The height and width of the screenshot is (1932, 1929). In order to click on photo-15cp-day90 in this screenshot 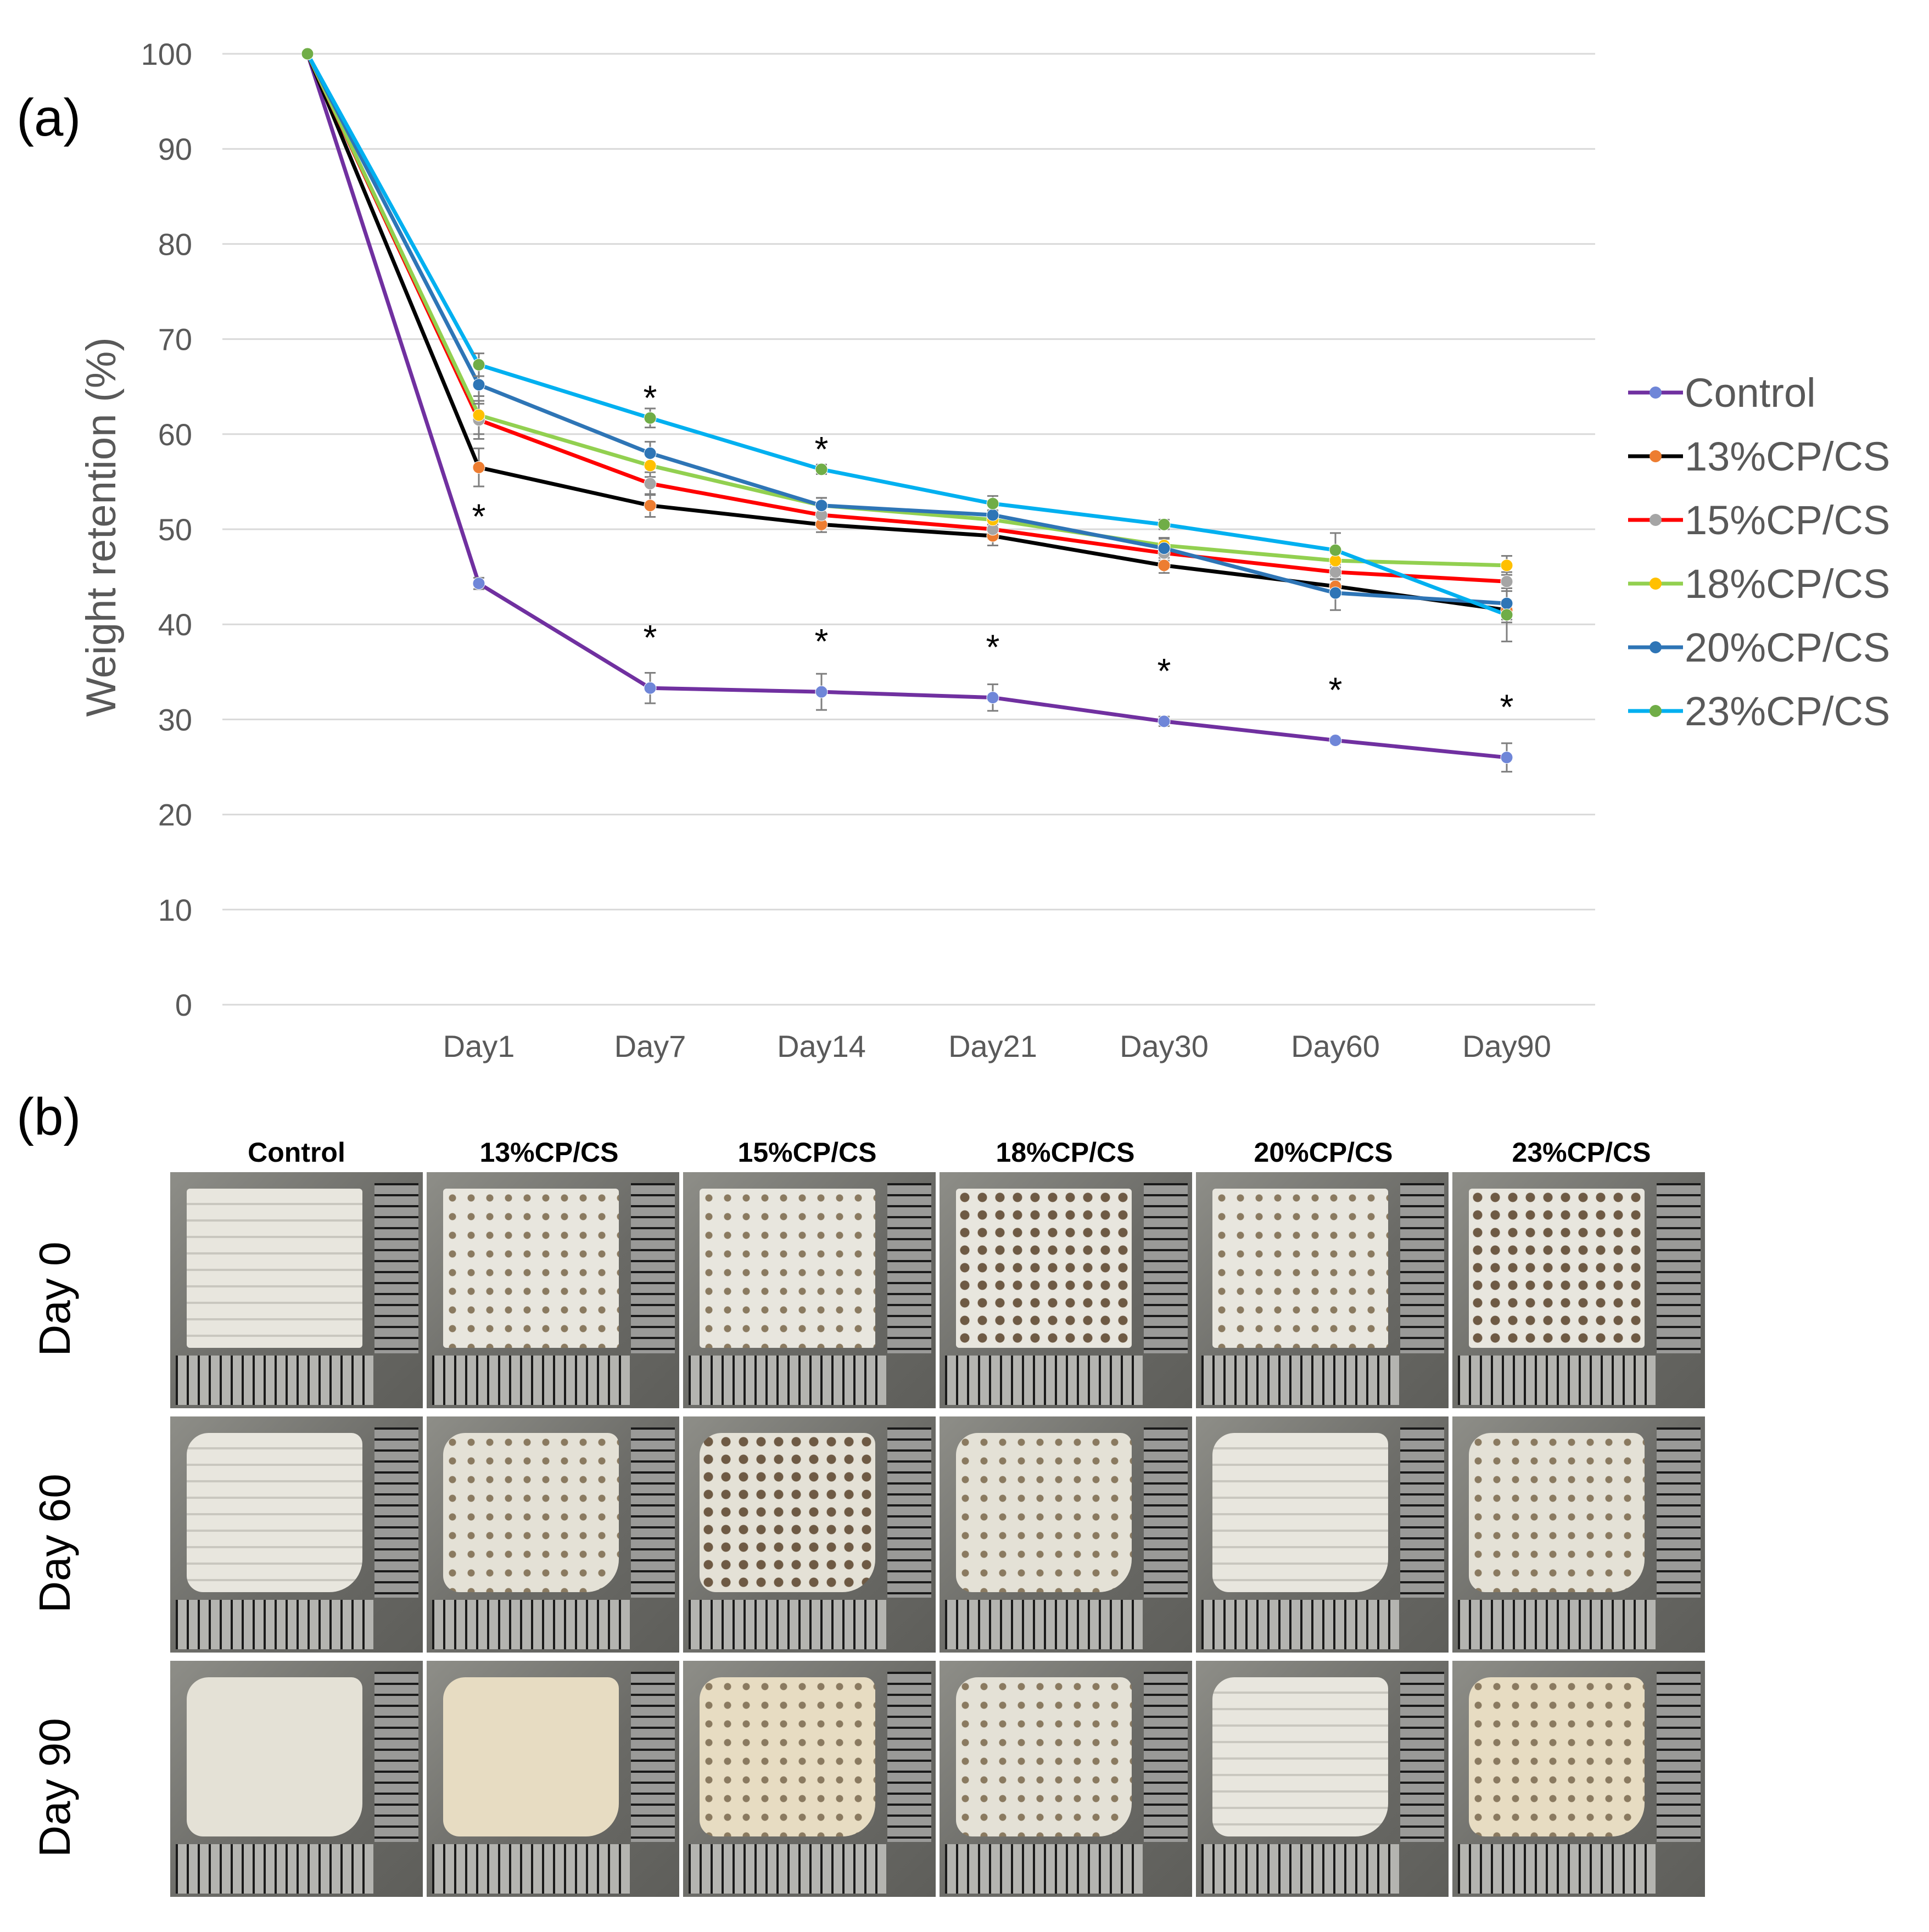, I will do `click(809, 1779)`.